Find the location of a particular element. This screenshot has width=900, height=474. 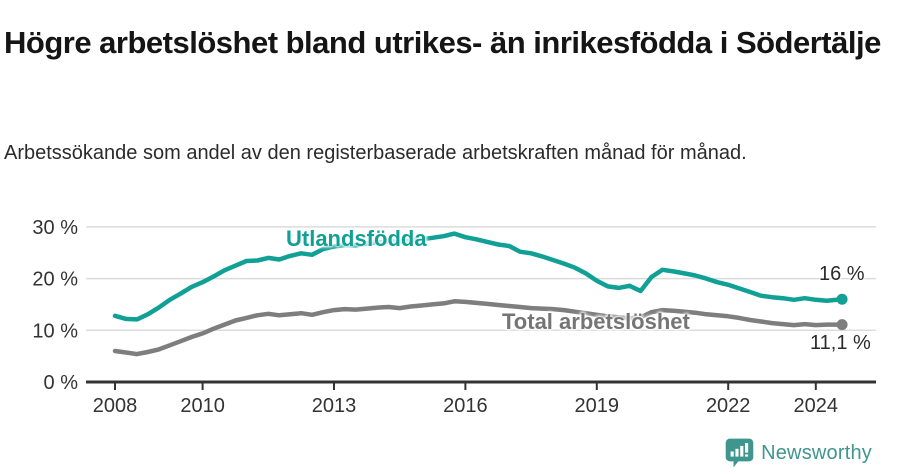

series-label-total-arbetsloshet: Total arbetslöshet is located at coordinates (596, 321).